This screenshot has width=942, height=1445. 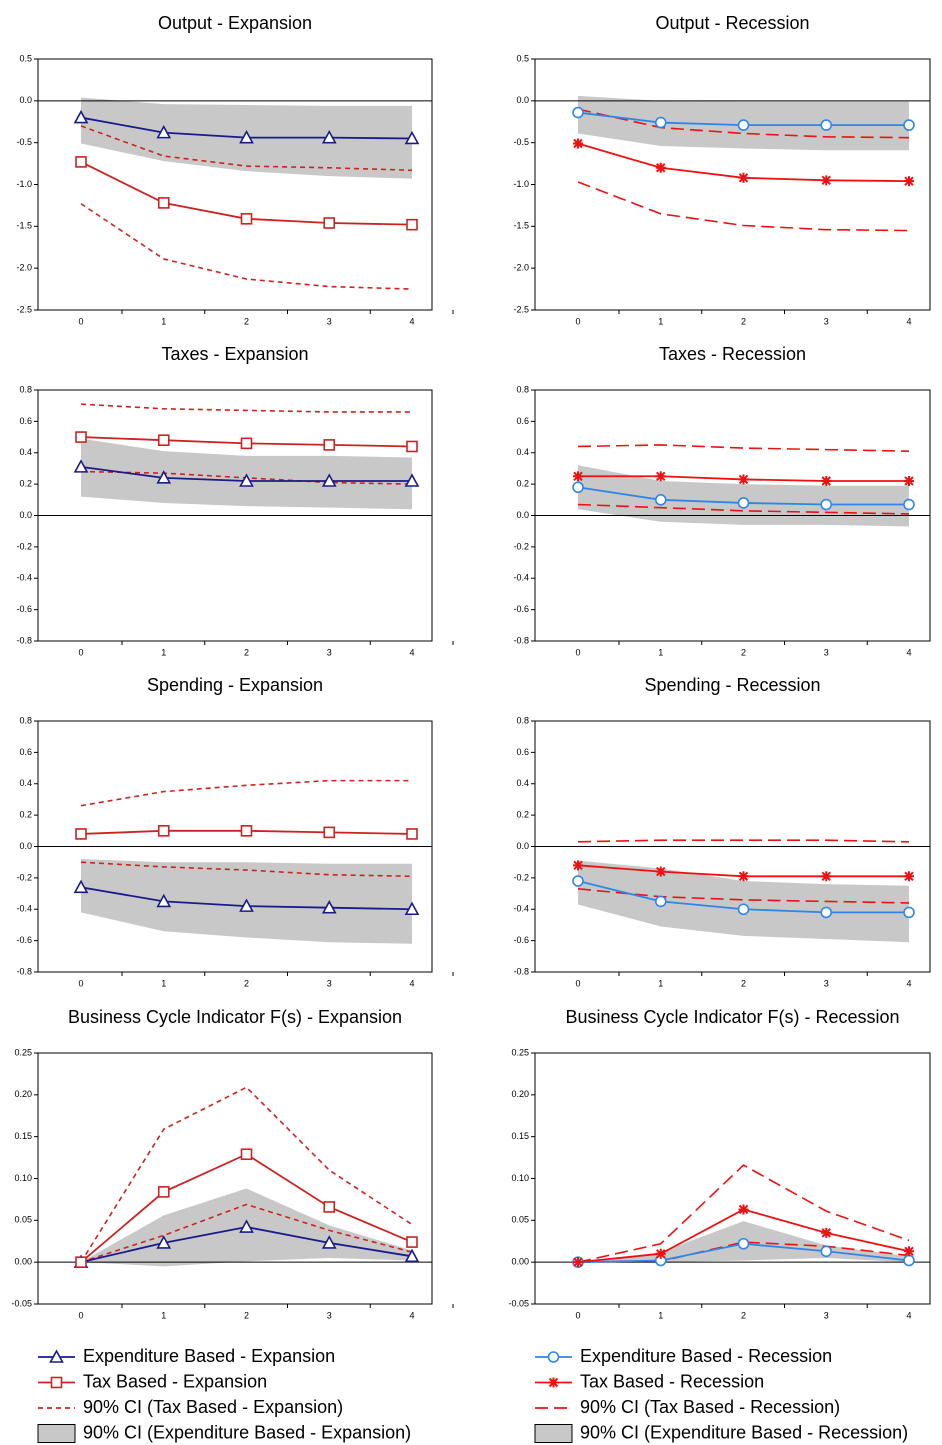 I want to click on y-tick-label: 0.10, so click(x=520, y=1178).